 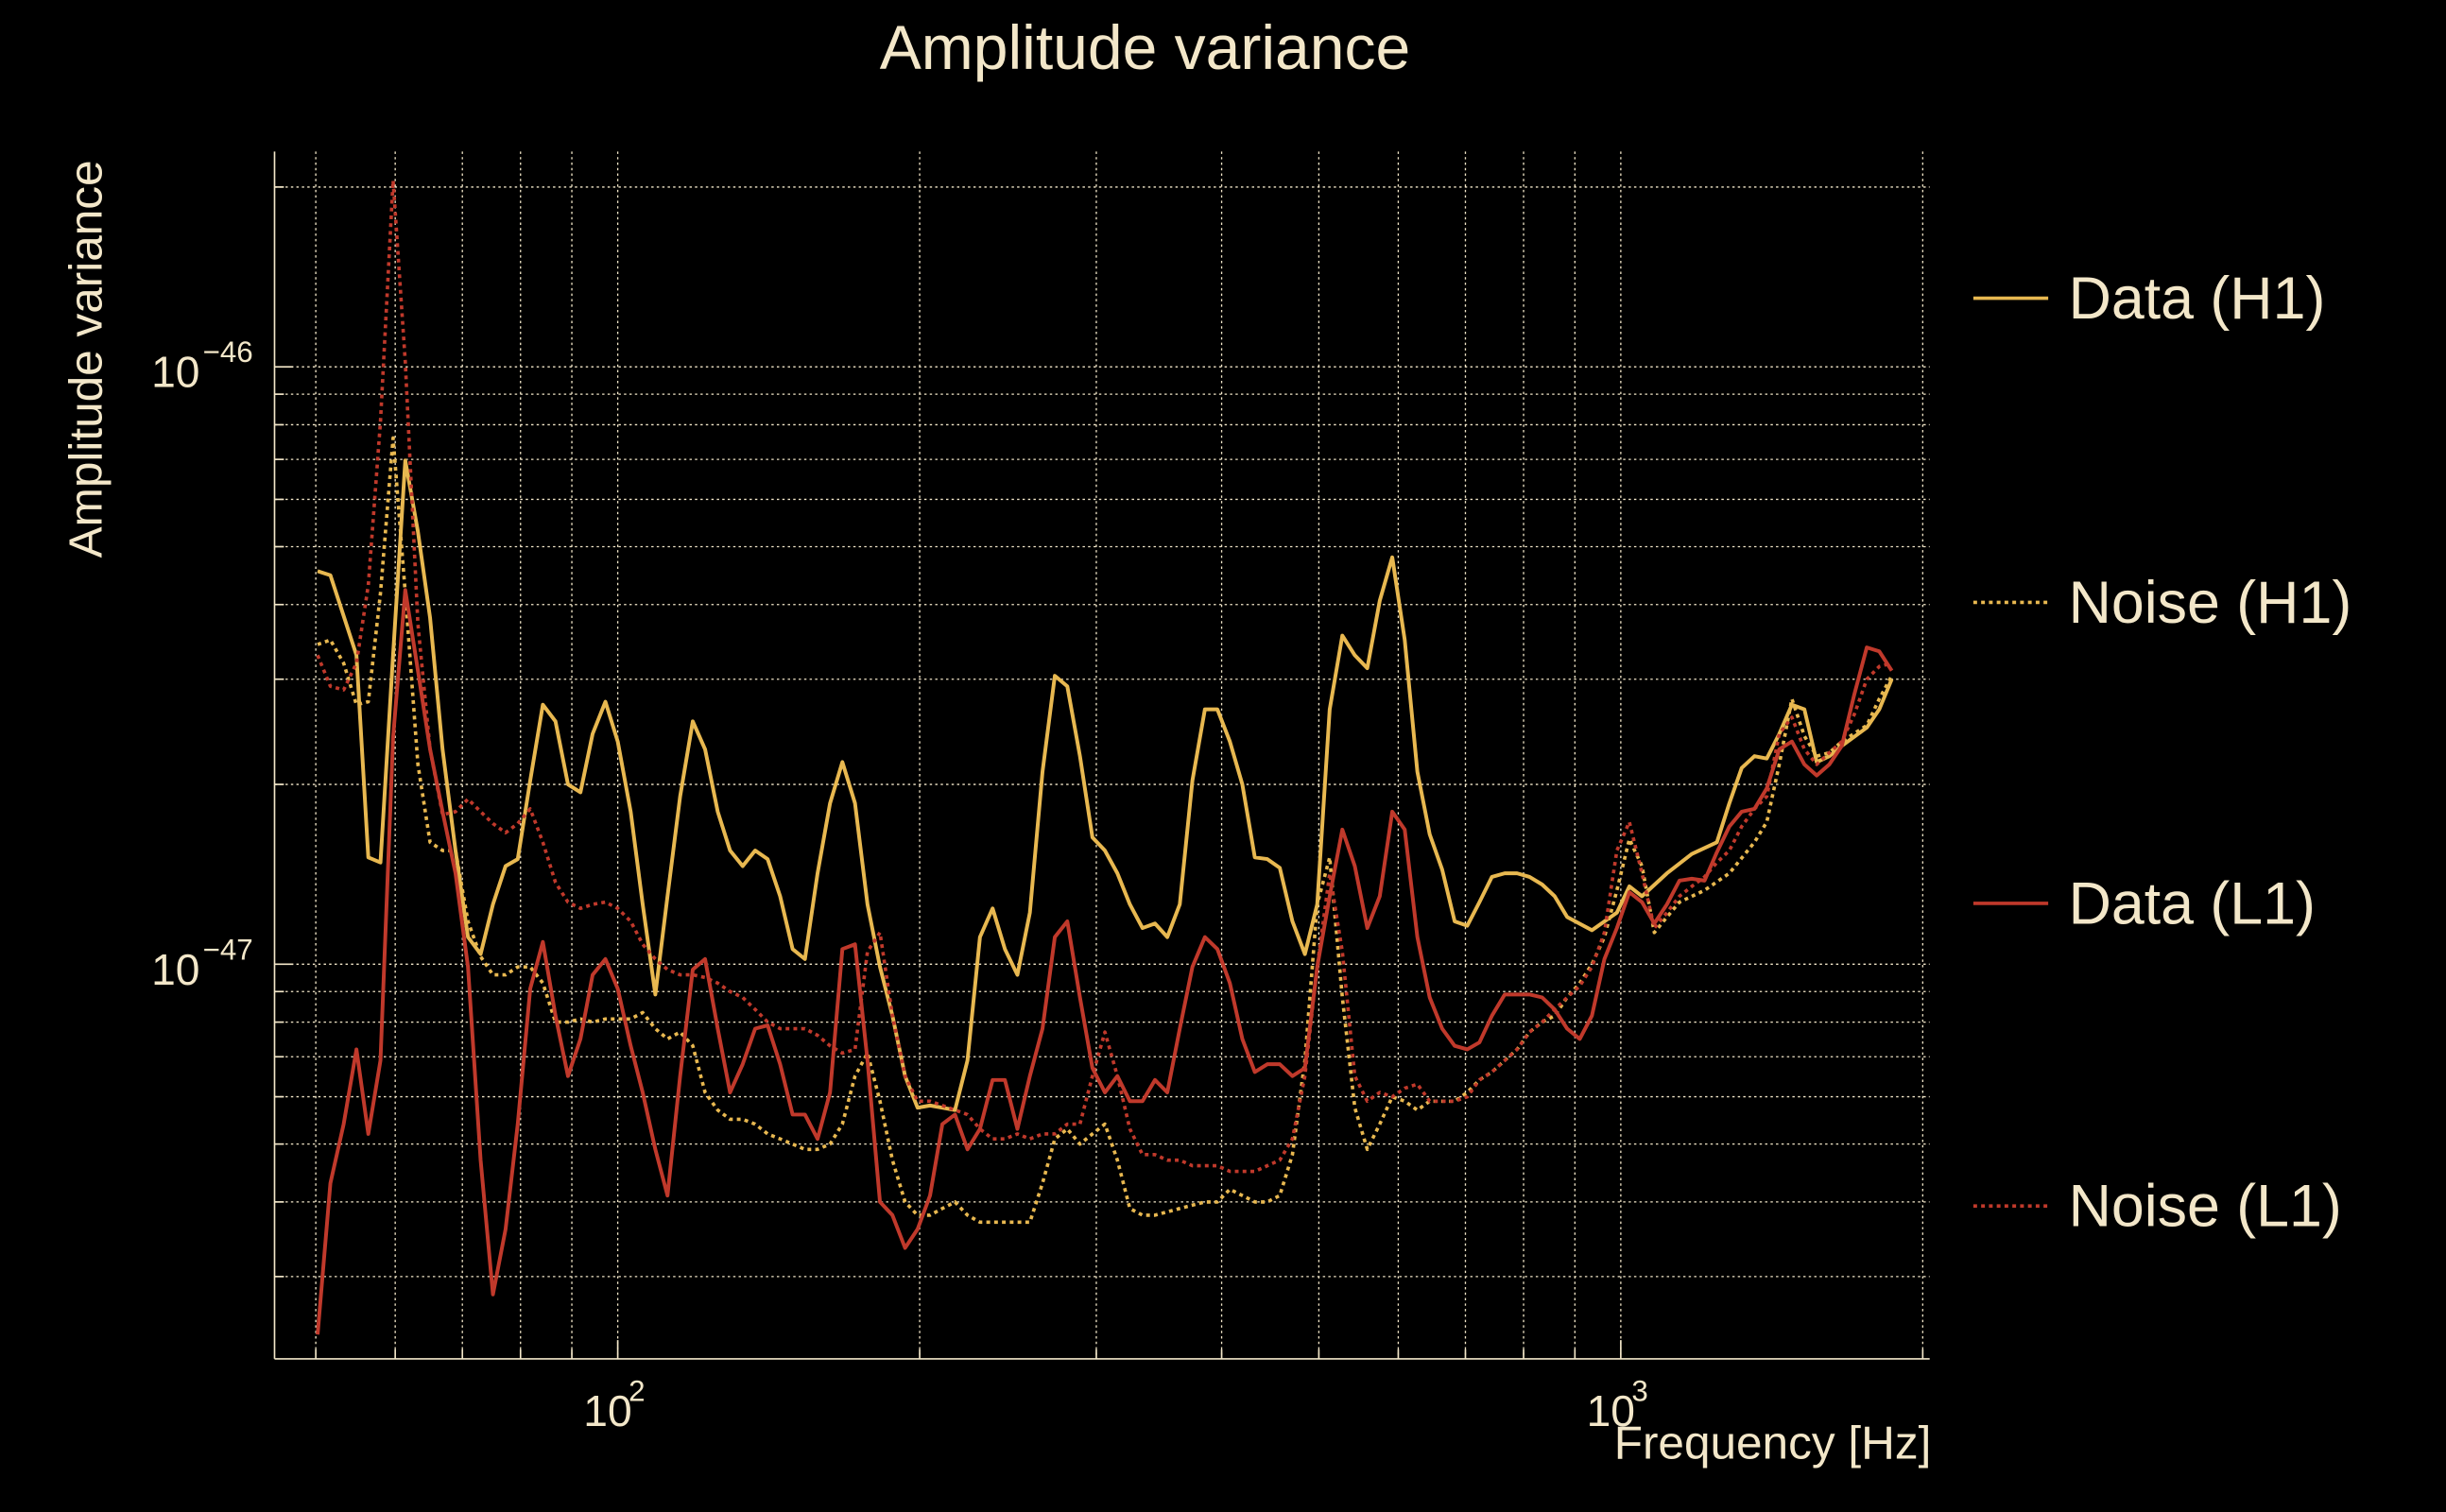 What do you see at coordinates (2162, 753) in the screenshot?
I see `legend: Data (H1) Noise (H1) Data (L1) Noise (L1)` at bounding box center [2162, 753].